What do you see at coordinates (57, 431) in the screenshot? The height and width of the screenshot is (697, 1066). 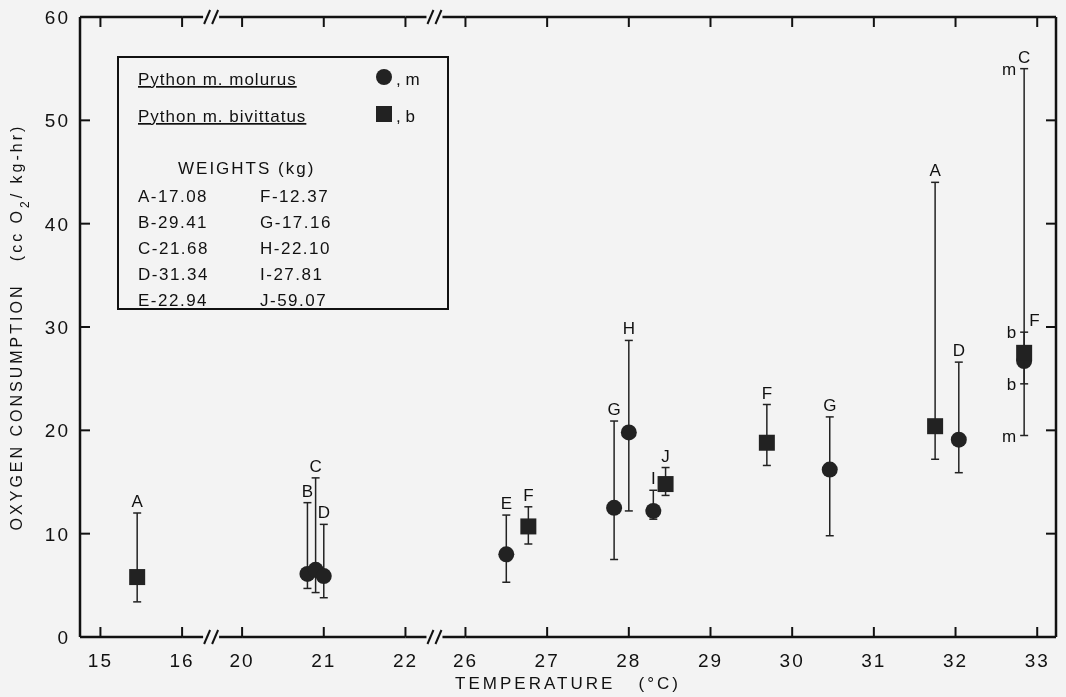 I see `y-tick-label: 20` at bounding box center [57, 431].